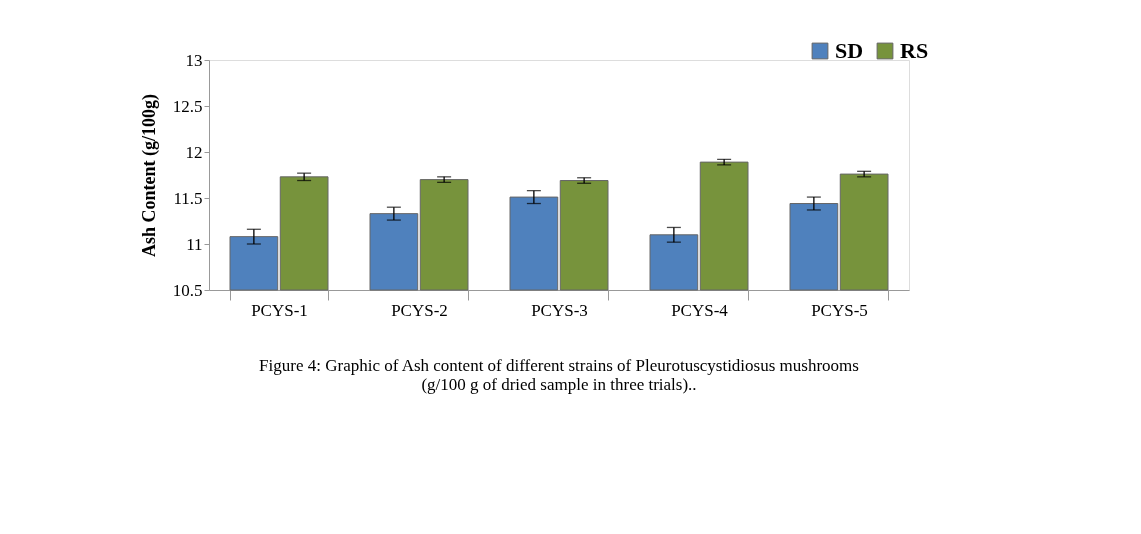 This screenshot has width=1141, height=534. What do you see at coordinates (194, 152) in the screenshot?
I see `y-tick-label: 12` at bounding box center [194, 152].